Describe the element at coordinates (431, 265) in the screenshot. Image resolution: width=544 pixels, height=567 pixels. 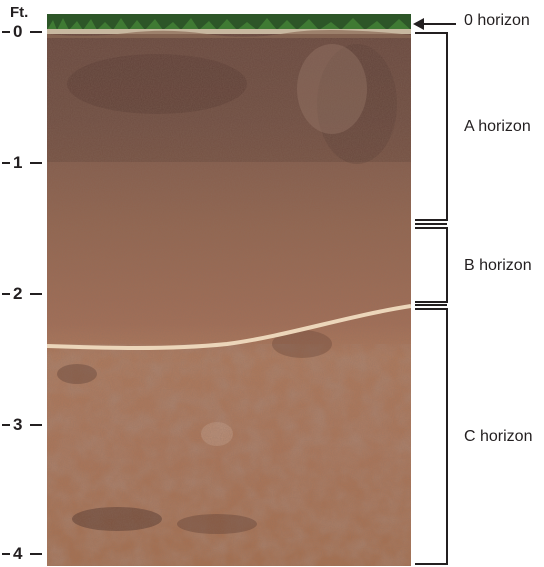
I see `b-horizon-bracket` at that location.